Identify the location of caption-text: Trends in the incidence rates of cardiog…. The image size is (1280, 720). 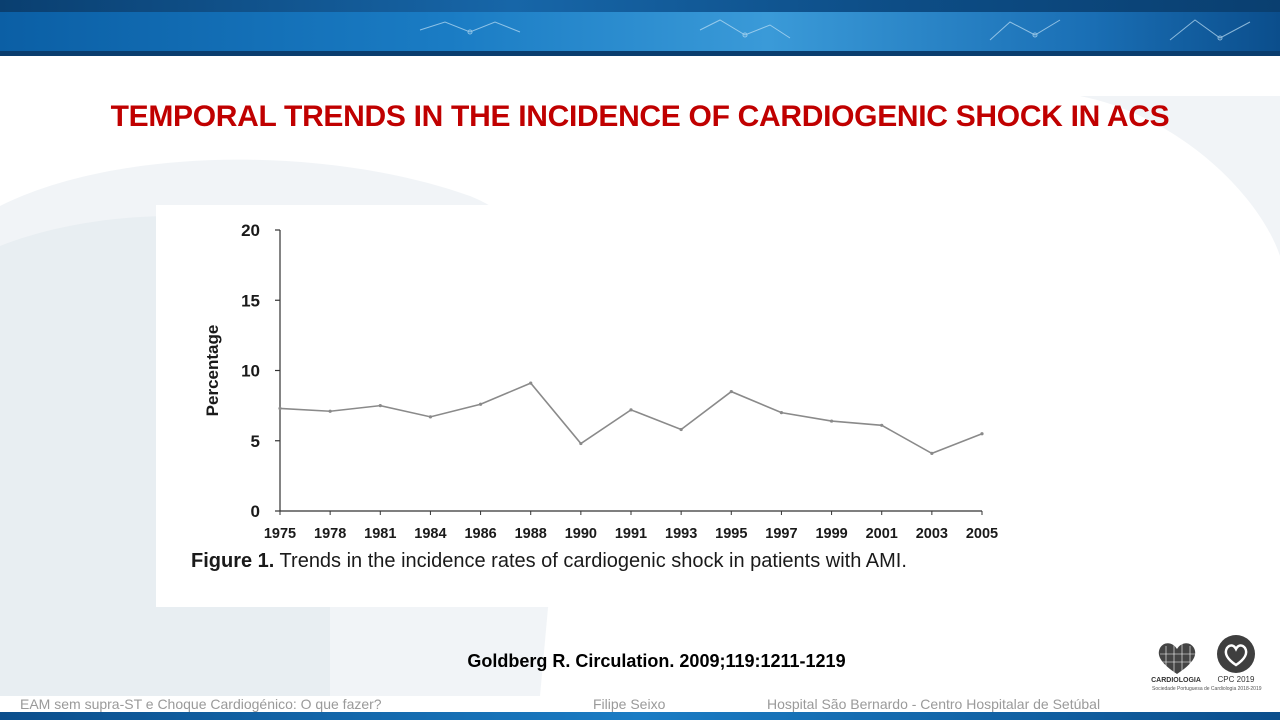
(590, 561).